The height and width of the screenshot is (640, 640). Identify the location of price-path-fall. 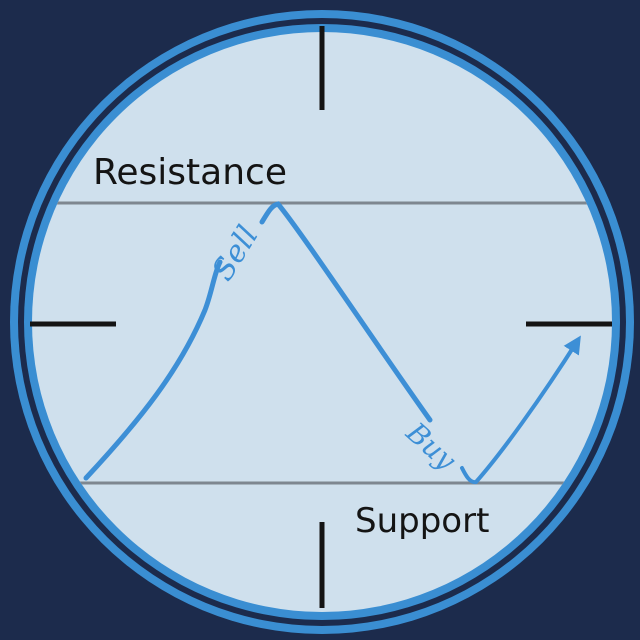
(346, 312).